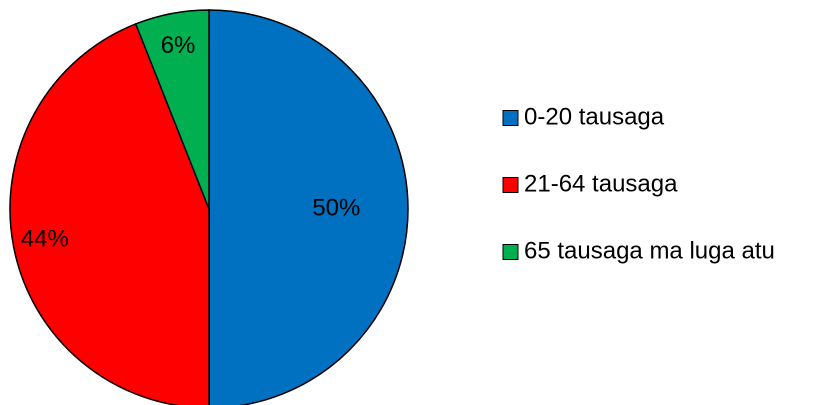 The width and height of the screenshot is (837, 405). I want to click on legend-label-3: 65 tausaga ma luga atu, so click(649, 250).